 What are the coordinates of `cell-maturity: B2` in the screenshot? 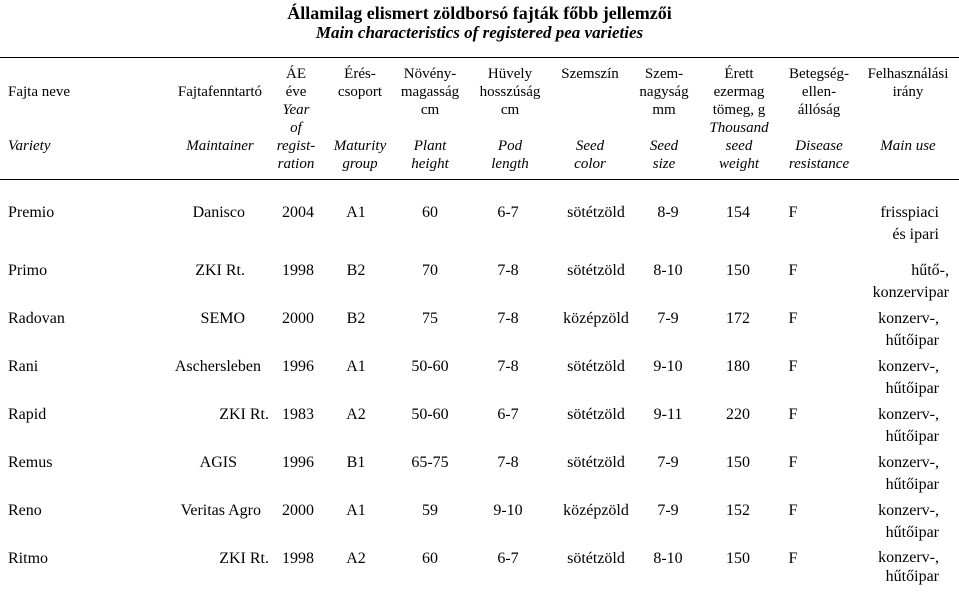 It's located at (356, 318).